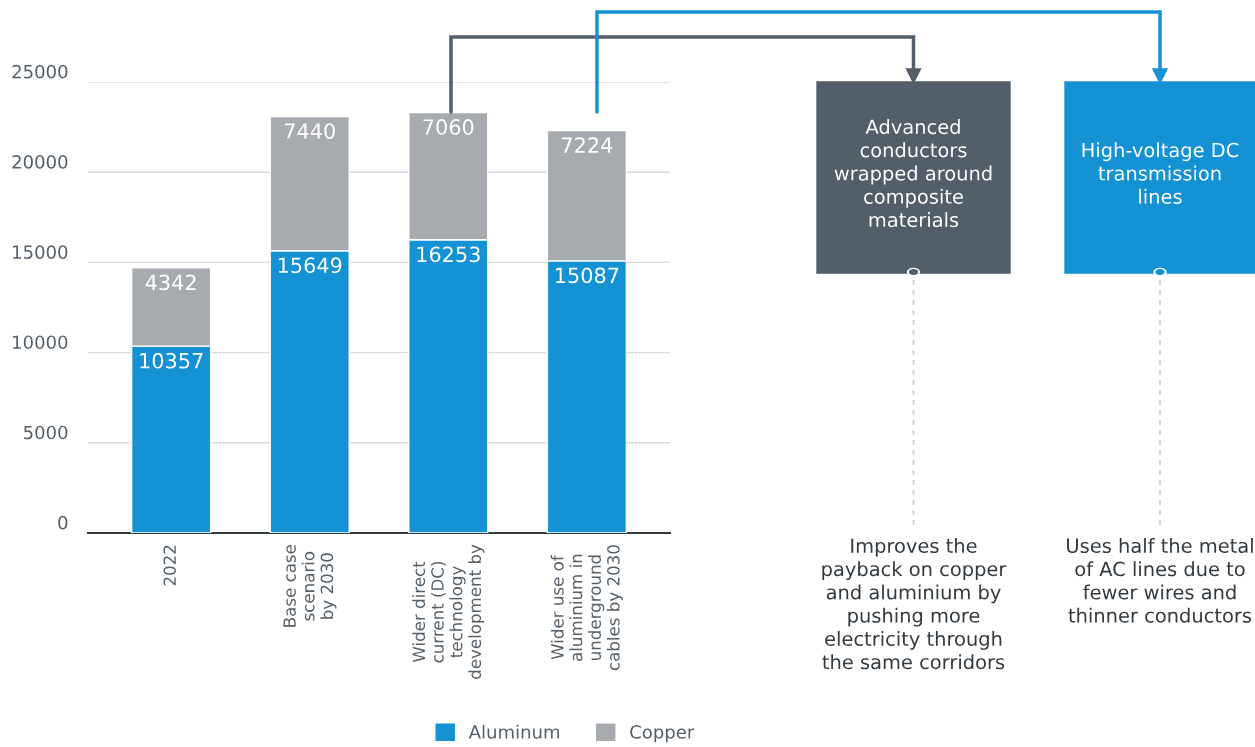  What do you see at coordinates (1160, 580) in the screenshot?
I see `text: Uses half the metal of AC lines due to fewer wires and thinner conductors` at bounding box center [1160, 580].